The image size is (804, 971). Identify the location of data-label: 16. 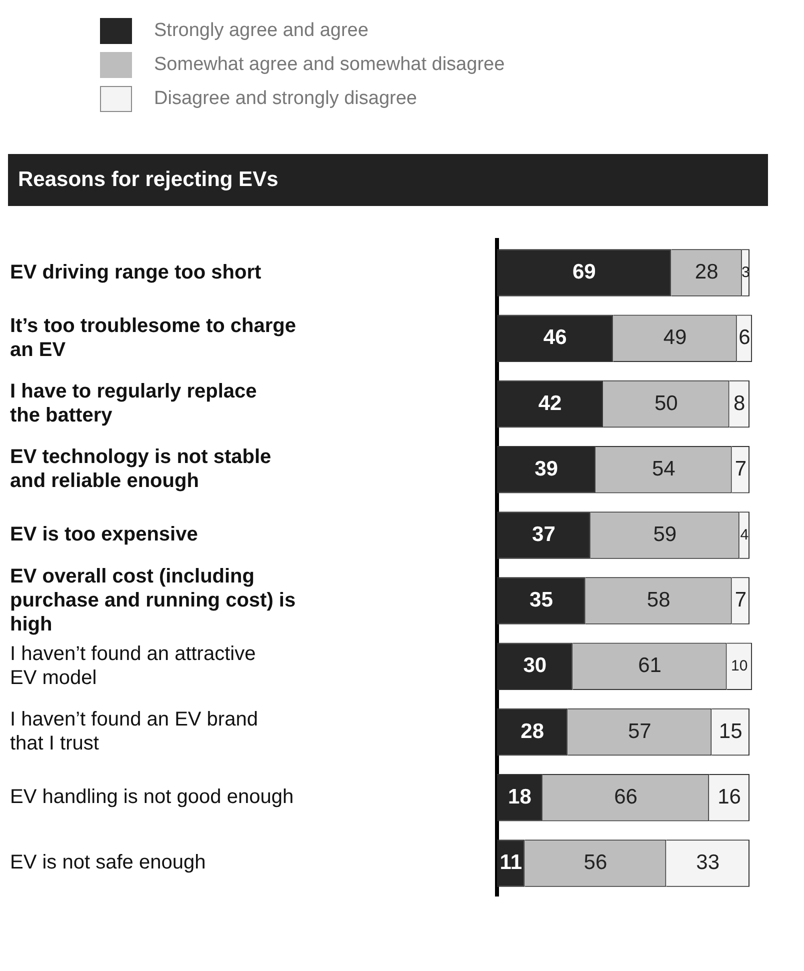
(729, 796).